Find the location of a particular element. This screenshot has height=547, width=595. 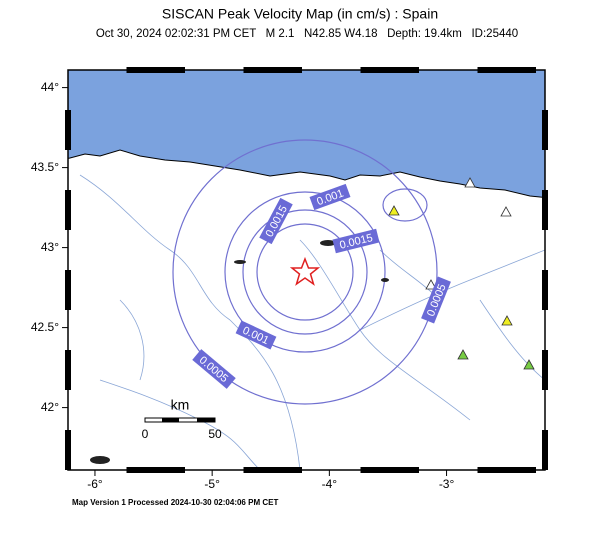

x-tick-label: -6° is located at coordinates (95, 484).